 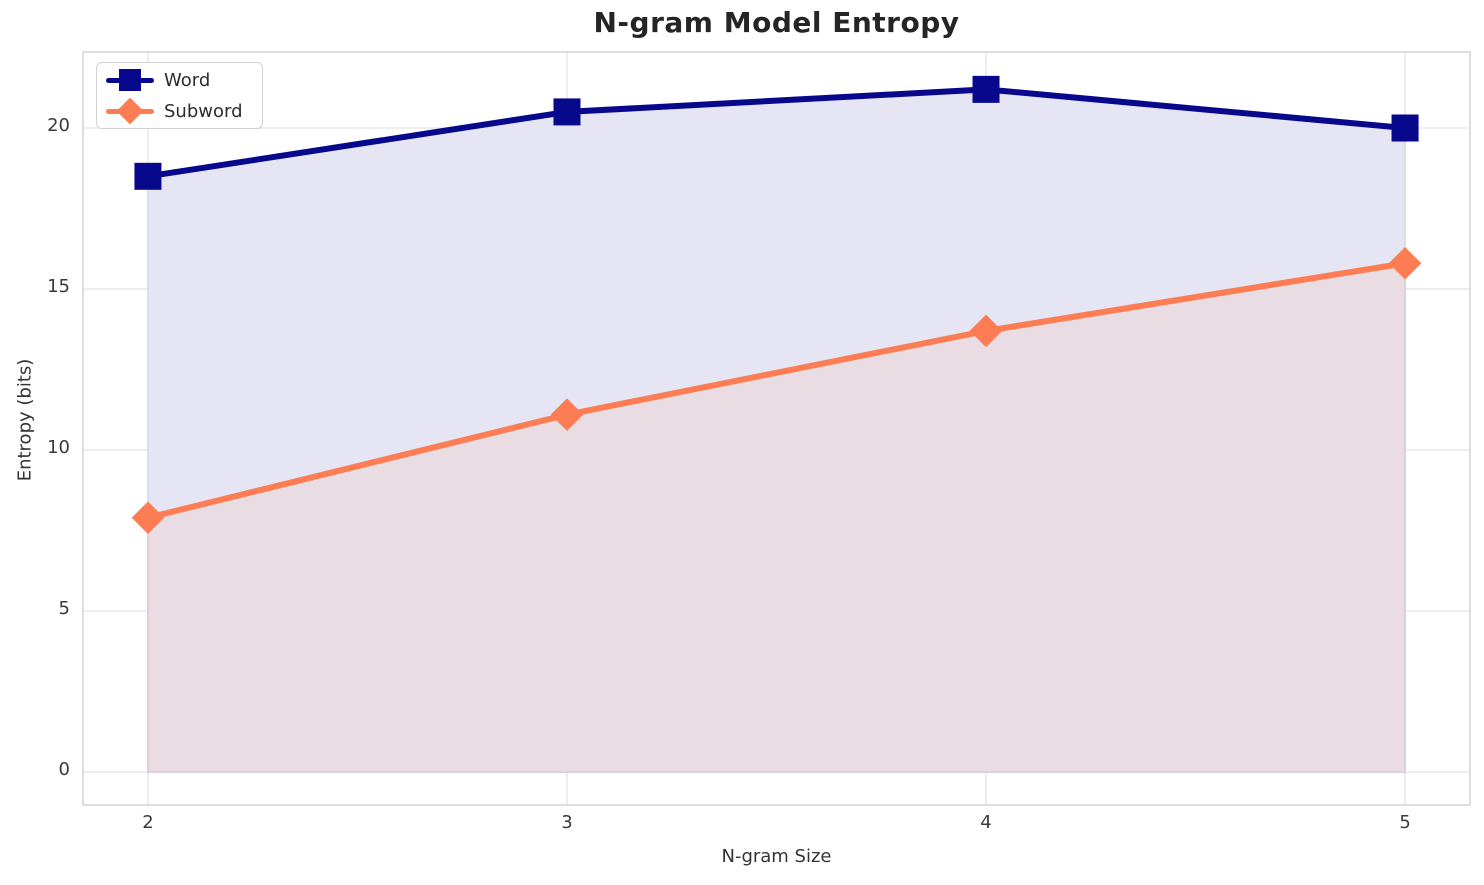 I want to click on legend-label-subword: Subword, so click(x=203, y=111).